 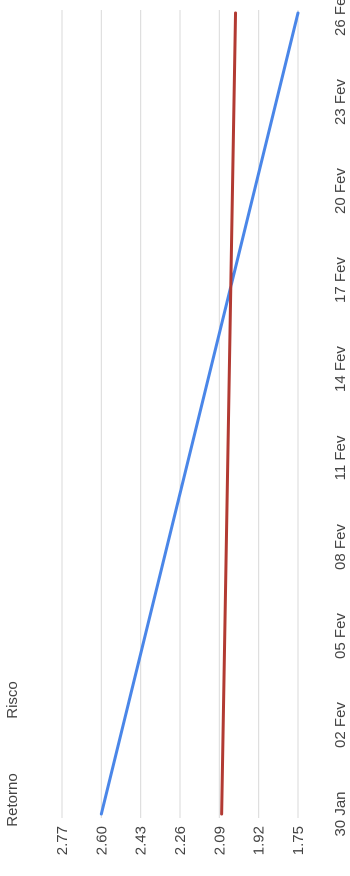 I want to click on date-tick-label: 20 Fev, so click(x=340, y=191).